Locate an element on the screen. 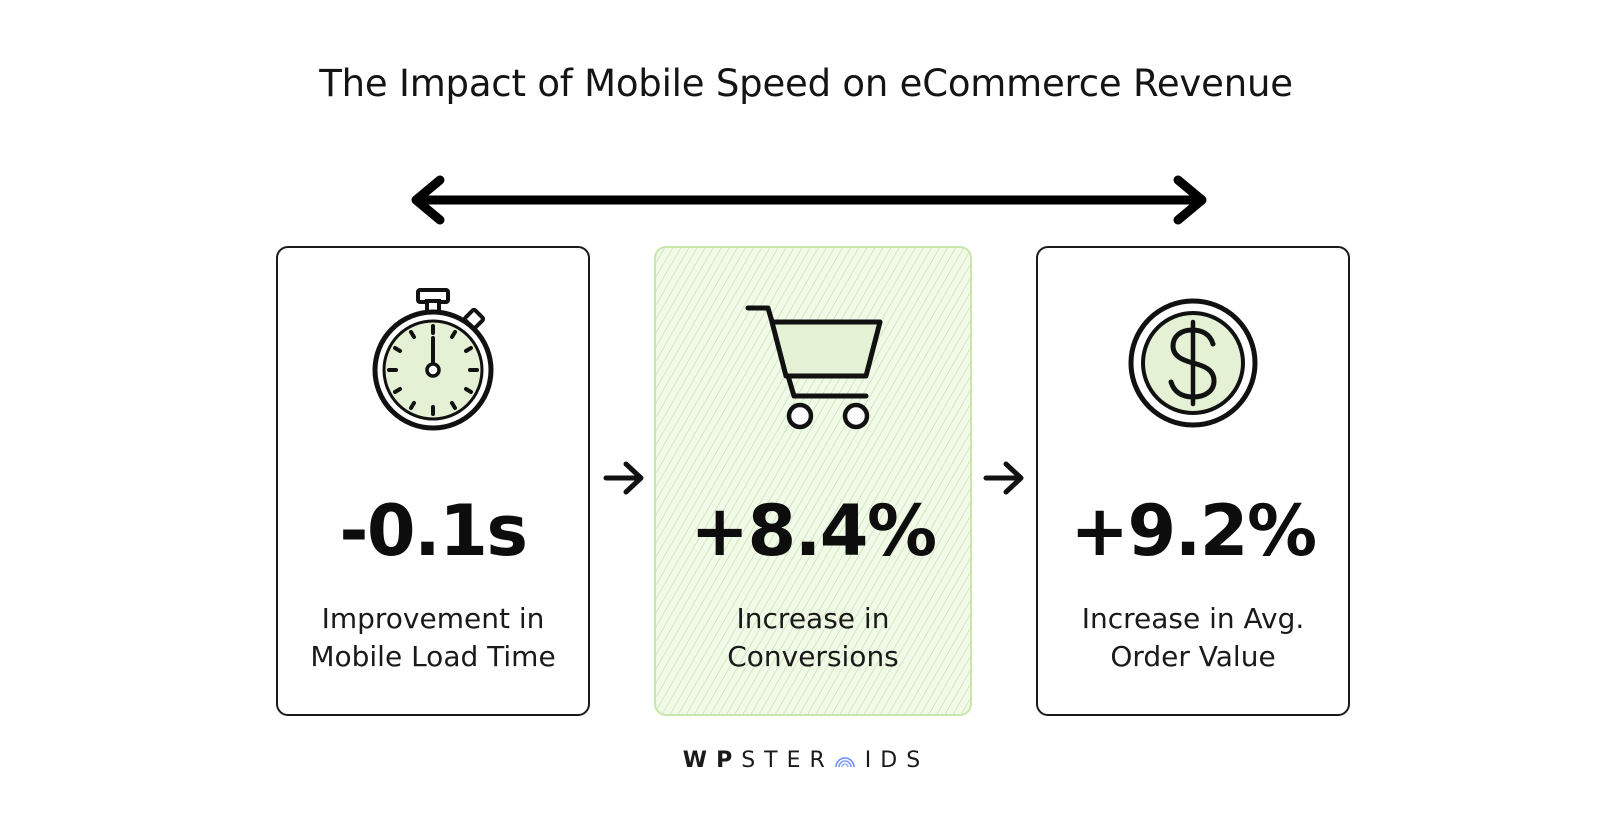 The width and height of the screenshot is (1612, 818). shopping-cart-icon is located at coordinates (814, 367).